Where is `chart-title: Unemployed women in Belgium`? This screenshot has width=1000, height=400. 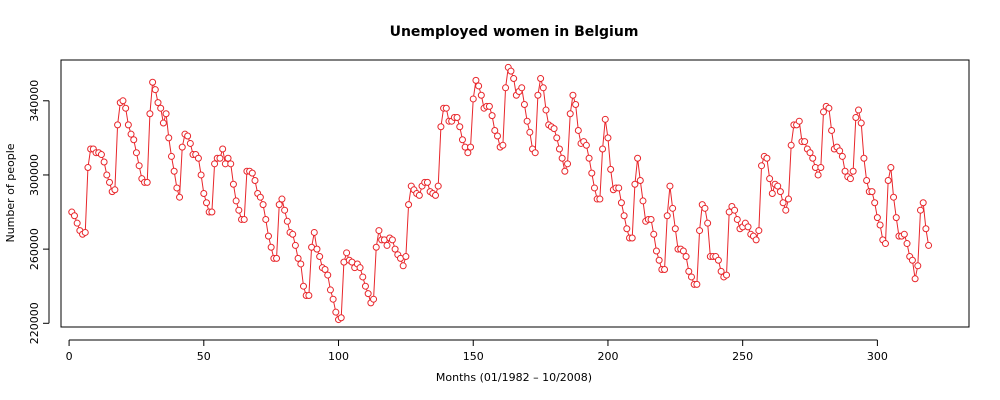
chart-title: Unemployed women in Belgium is located at coordinates (514, 32).